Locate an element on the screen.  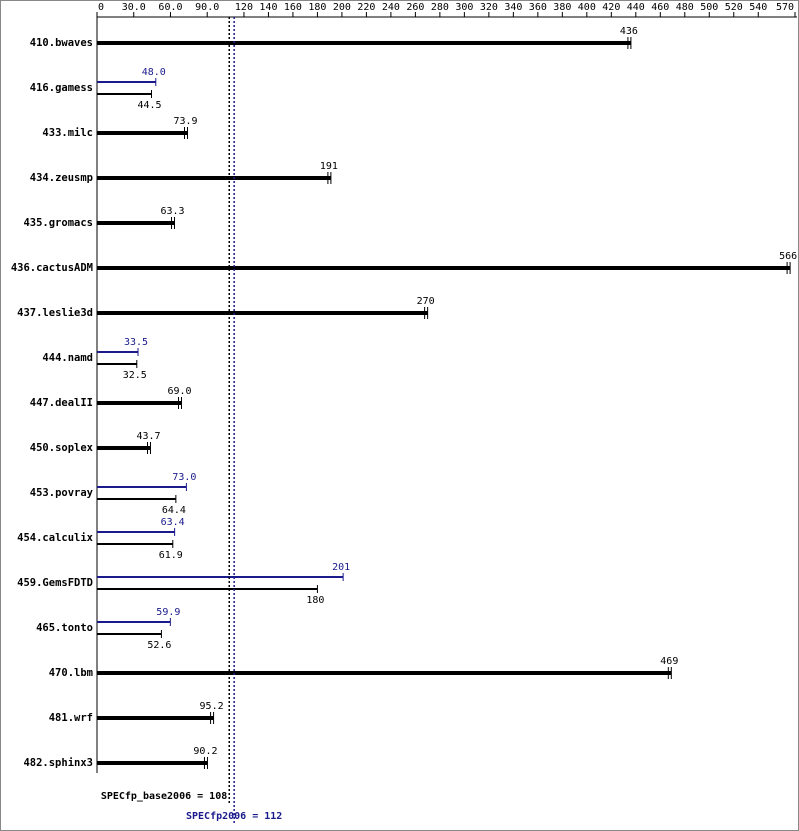
x-tick-label: 440 is located at coordinates (636, 7).